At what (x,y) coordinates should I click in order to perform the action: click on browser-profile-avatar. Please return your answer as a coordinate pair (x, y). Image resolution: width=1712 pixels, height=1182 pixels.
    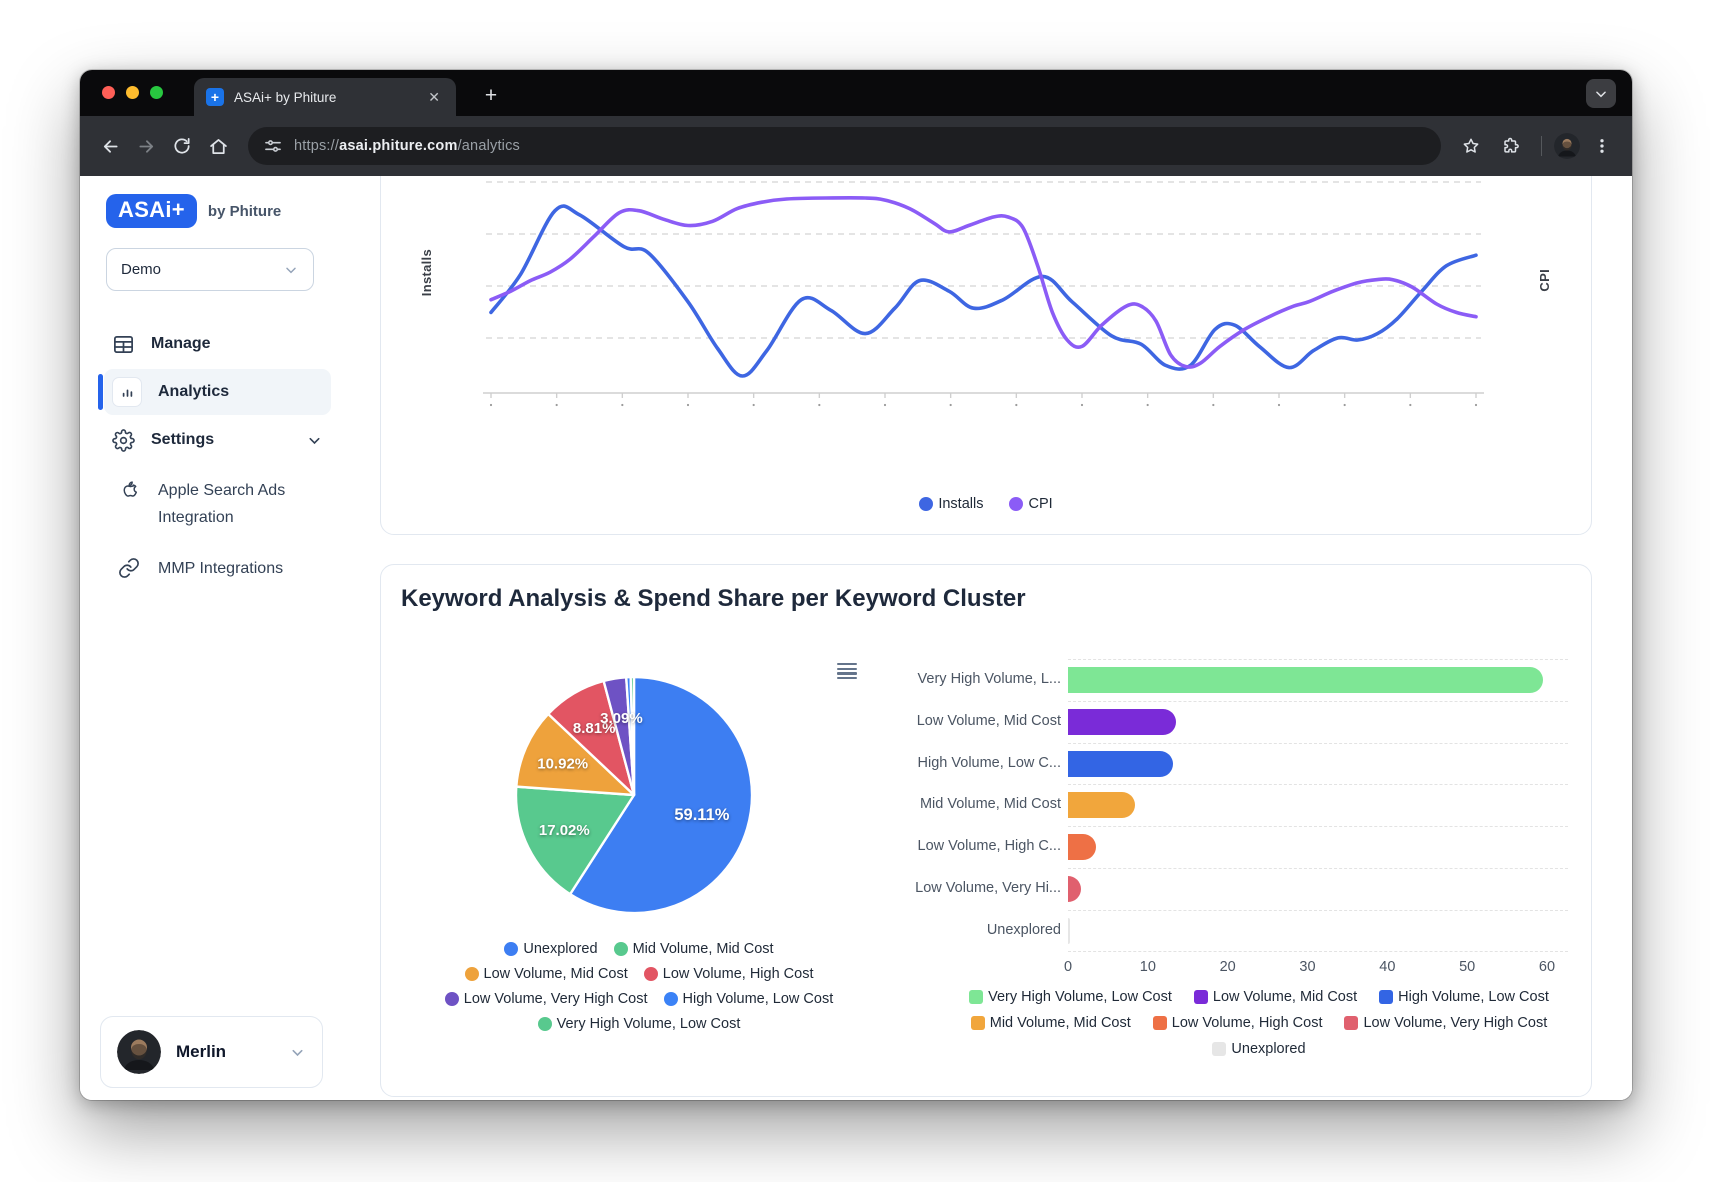
    Looking at the image, I should click on (1567, 146).